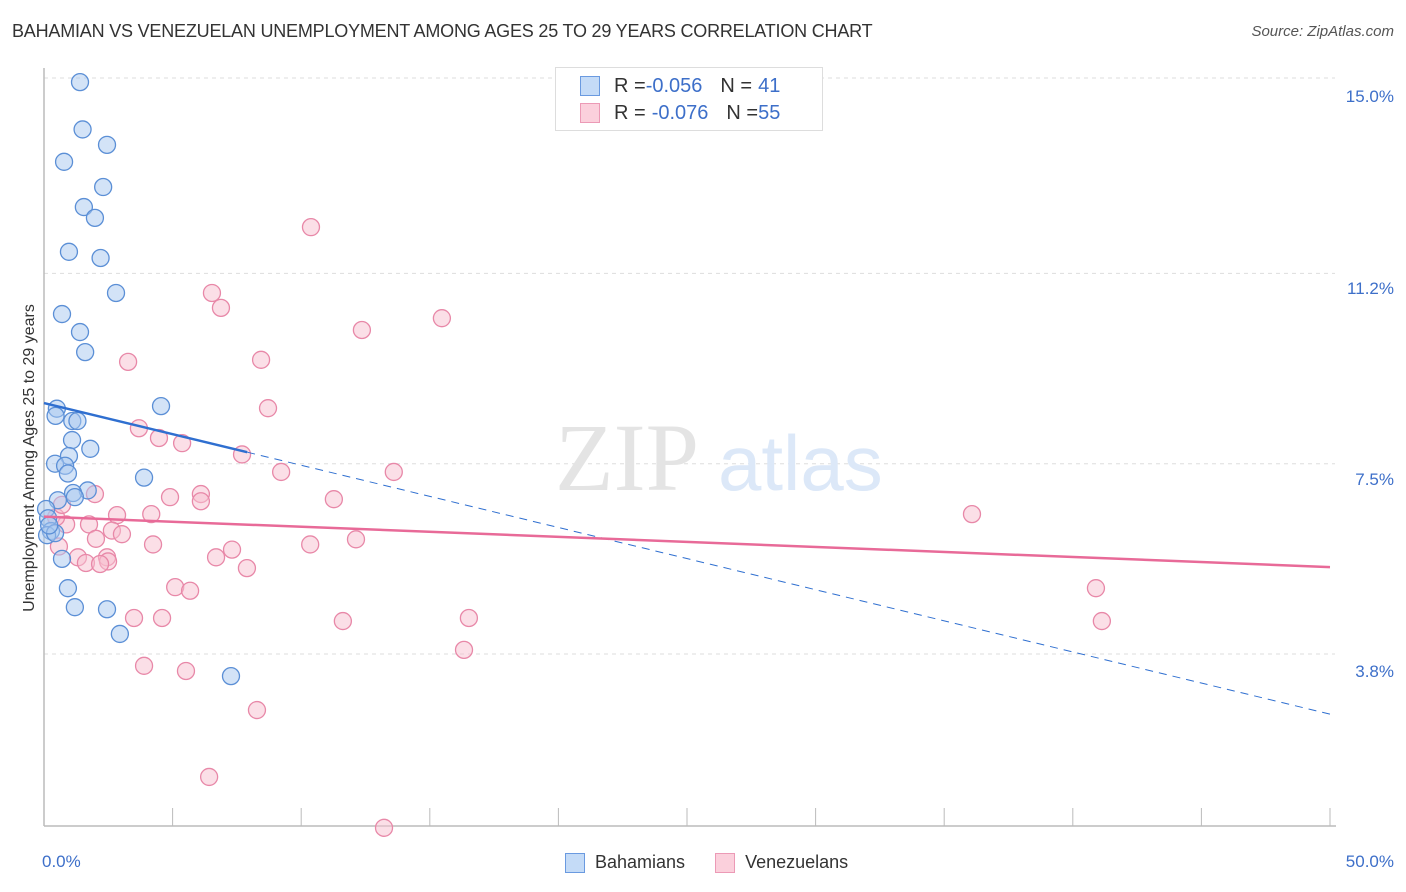  I want to click on x-tick-min: 0.0%, so click(61, 861).